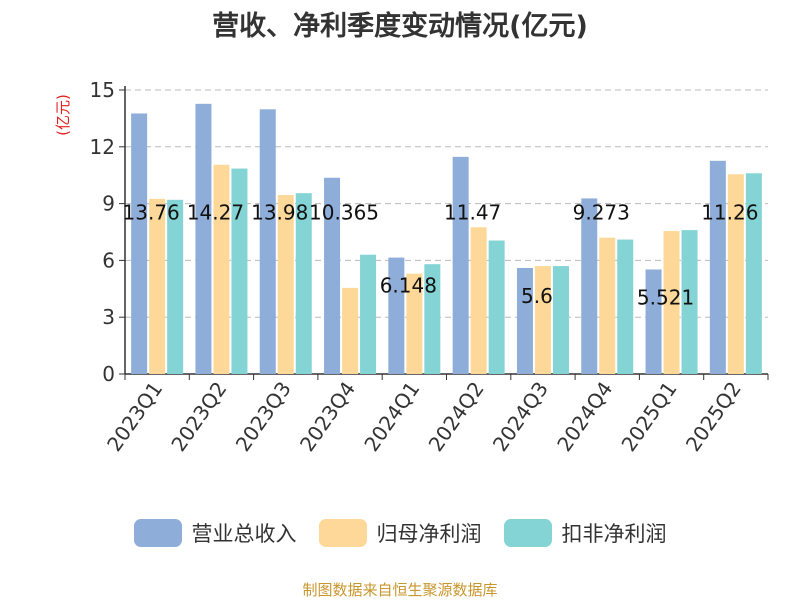 The image size is (800, 600). Describe the element at coordinates (344, 213) in the screenshot. I see `data-label: 10.365` at that location.